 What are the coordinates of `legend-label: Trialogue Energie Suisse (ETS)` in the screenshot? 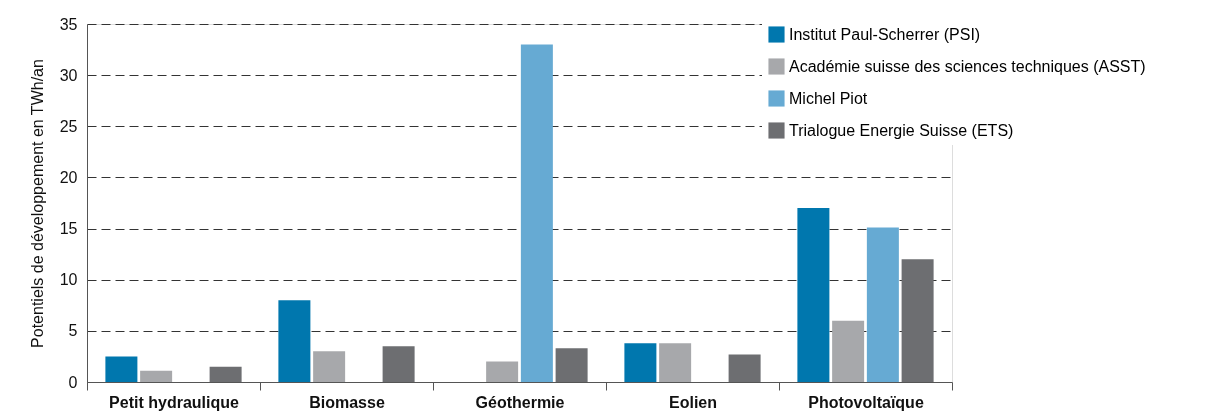 It's located at (901, 130).